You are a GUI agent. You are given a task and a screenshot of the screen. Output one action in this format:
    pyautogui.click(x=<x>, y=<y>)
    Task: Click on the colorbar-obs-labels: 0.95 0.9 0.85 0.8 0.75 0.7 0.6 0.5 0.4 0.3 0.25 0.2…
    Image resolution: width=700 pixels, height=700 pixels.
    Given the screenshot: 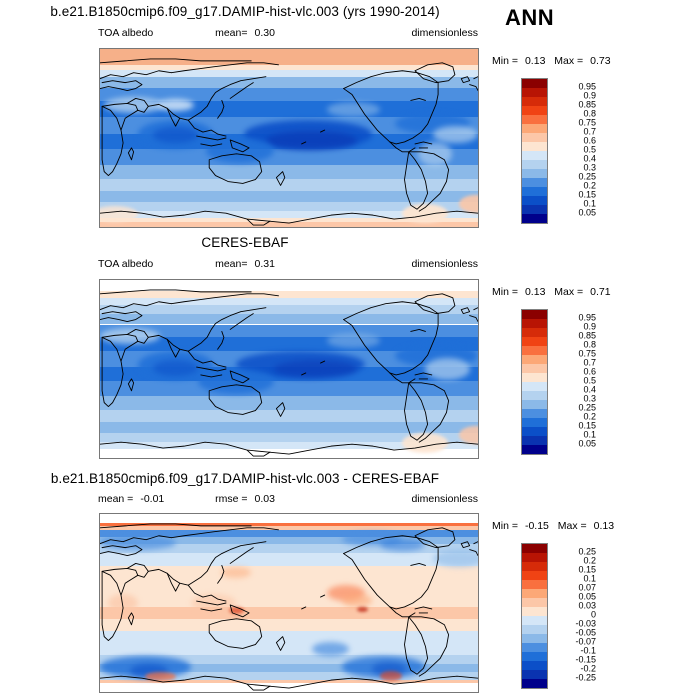 What is the action you would take?
    pyautogui.click(x=573, y=381)
    